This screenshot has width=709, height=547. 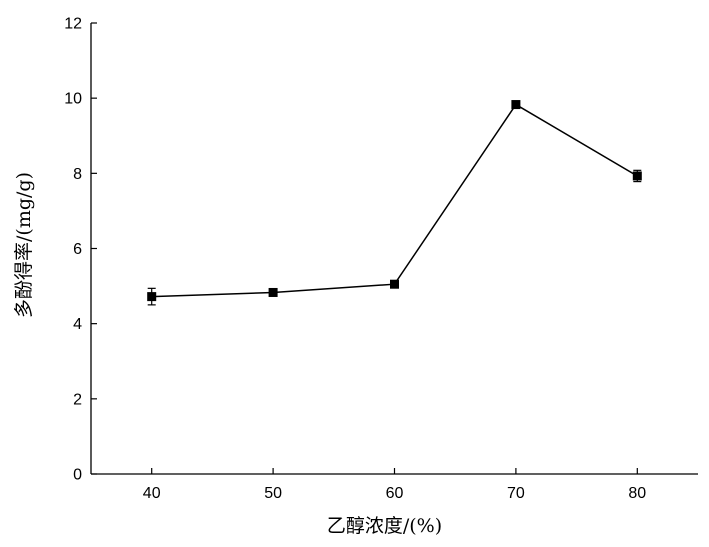 What do you see at coordinates (395, 493) in the screenshot?
I see `x-tick-label: 60` at bounding box center [395, 493].